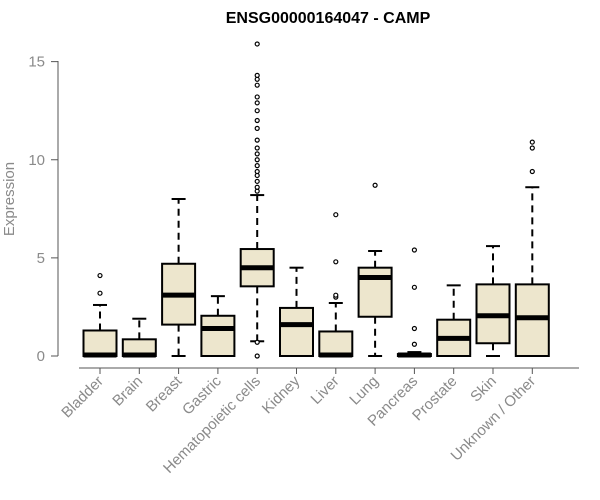  What do you see at coordinates (82, 397) in the screenshot?
I see `x-tick-label: Bladder` at bounding box center [82, 397].